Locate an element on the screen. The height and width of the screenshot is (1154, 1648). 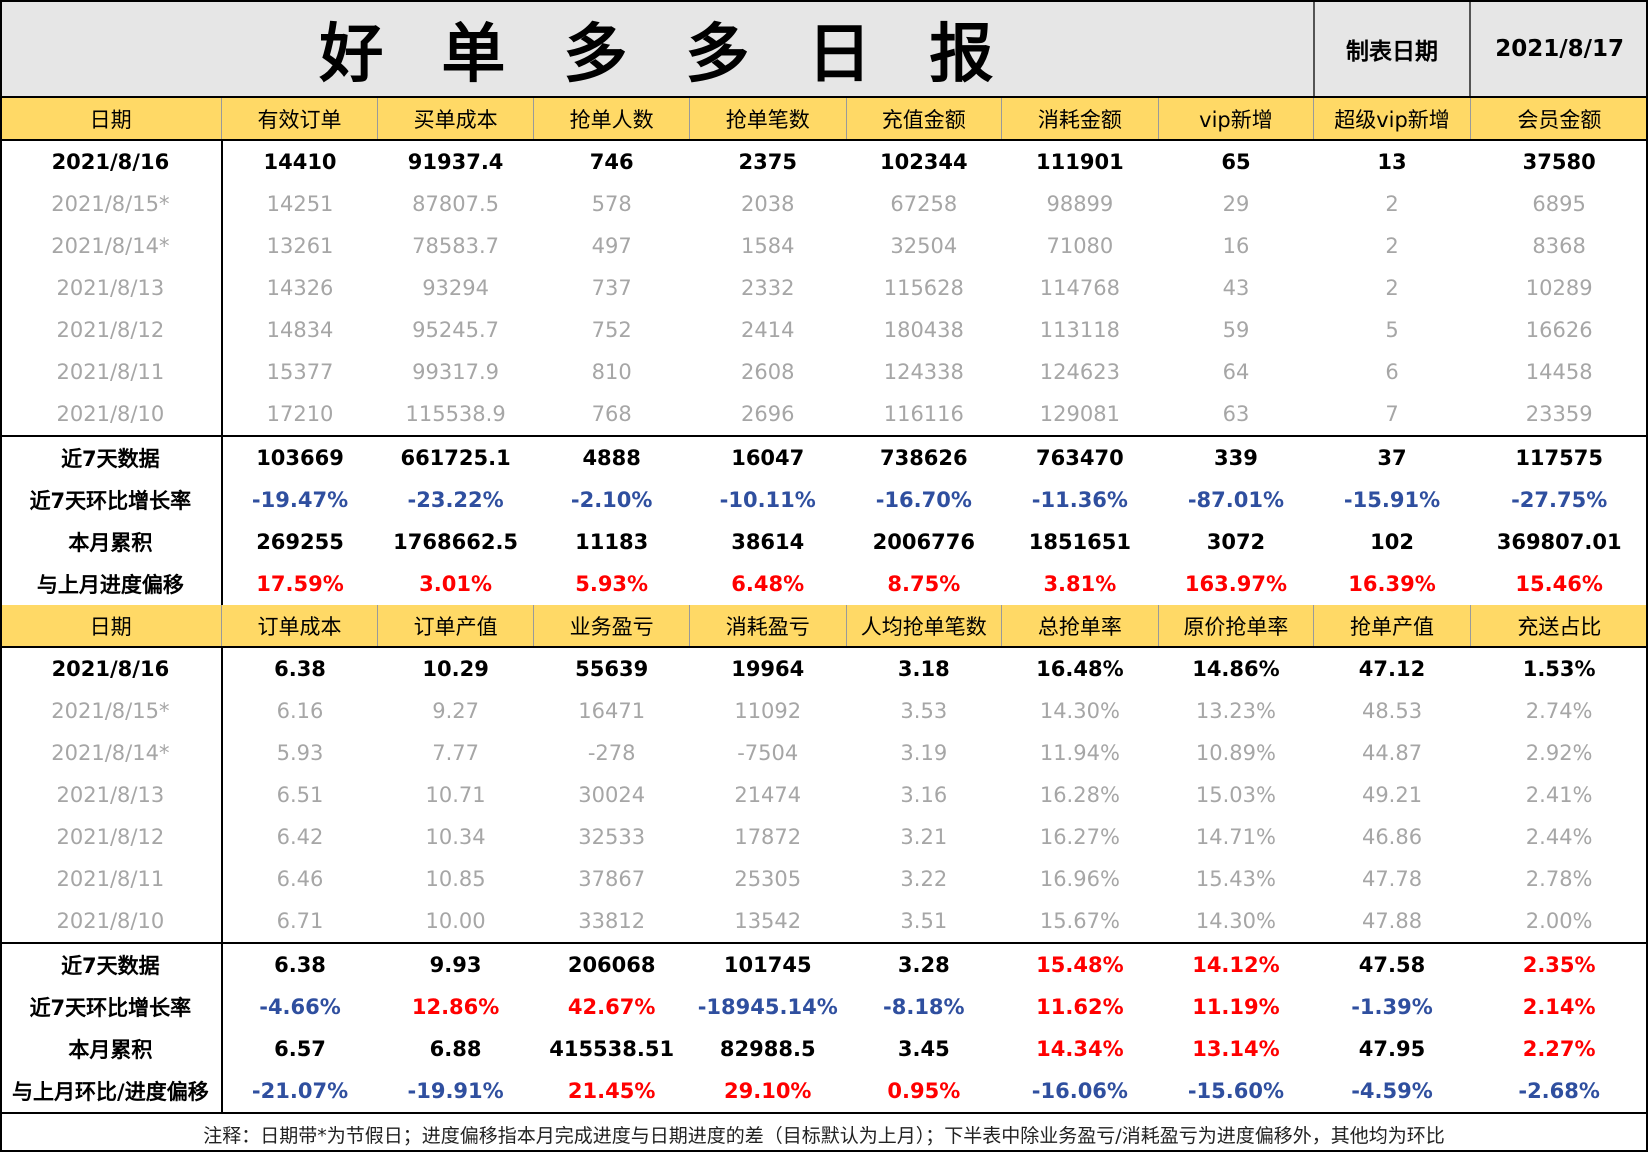
upper-column-header: 充值金额 is located at coordinates (924, 119).